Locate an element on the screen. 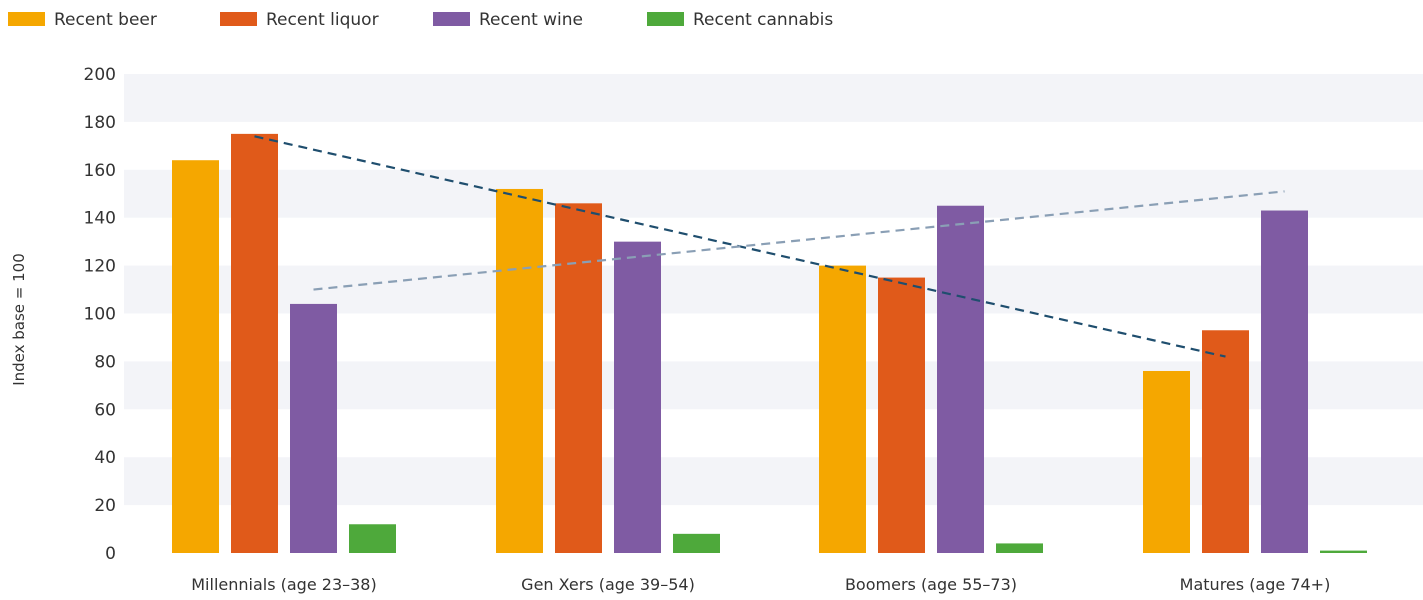 This screenshot has width=1423, height=600. y-axis-title: Index base = 100 is located at coordinates (19, 319).